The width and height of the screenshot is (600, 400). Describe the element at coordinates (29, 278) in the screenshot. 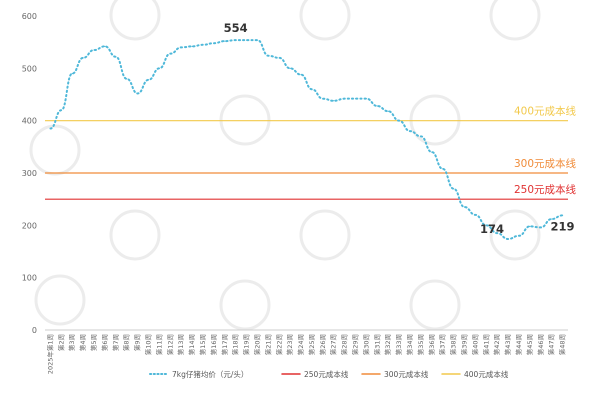

I see `y-tick-label: 100` at that location.